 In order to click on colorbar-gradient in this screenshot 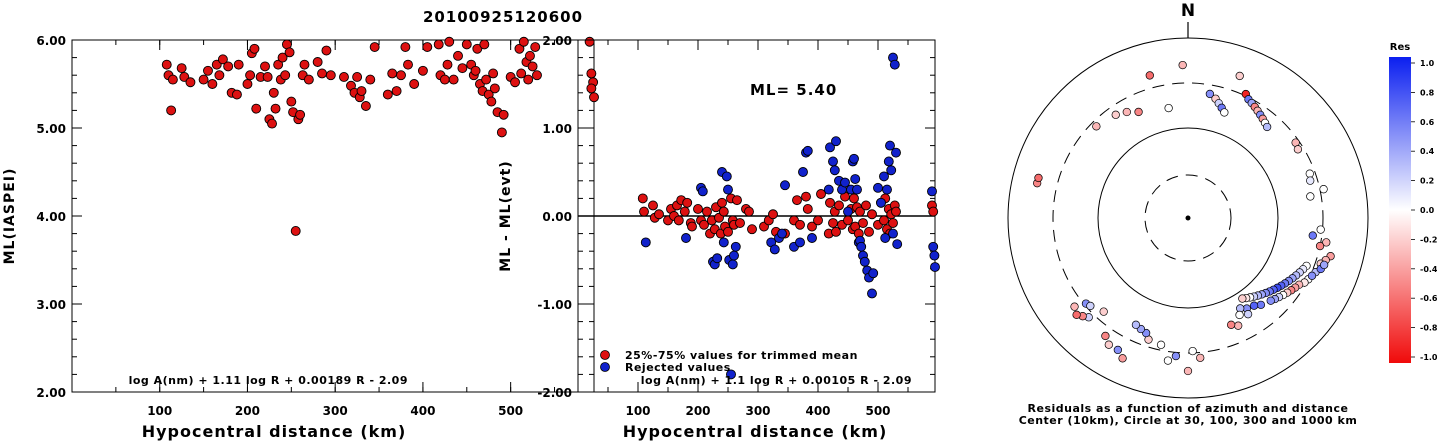, I will do `click(1400, 210)`.